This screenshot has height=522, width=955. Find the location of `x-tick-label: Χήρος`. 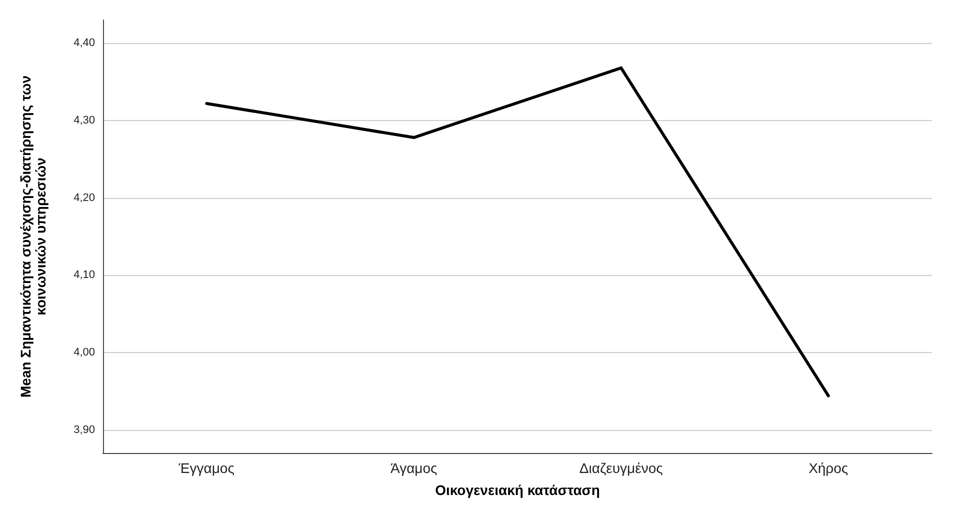

x-tick-label: Χήρος is located at coordinates (828, 468).